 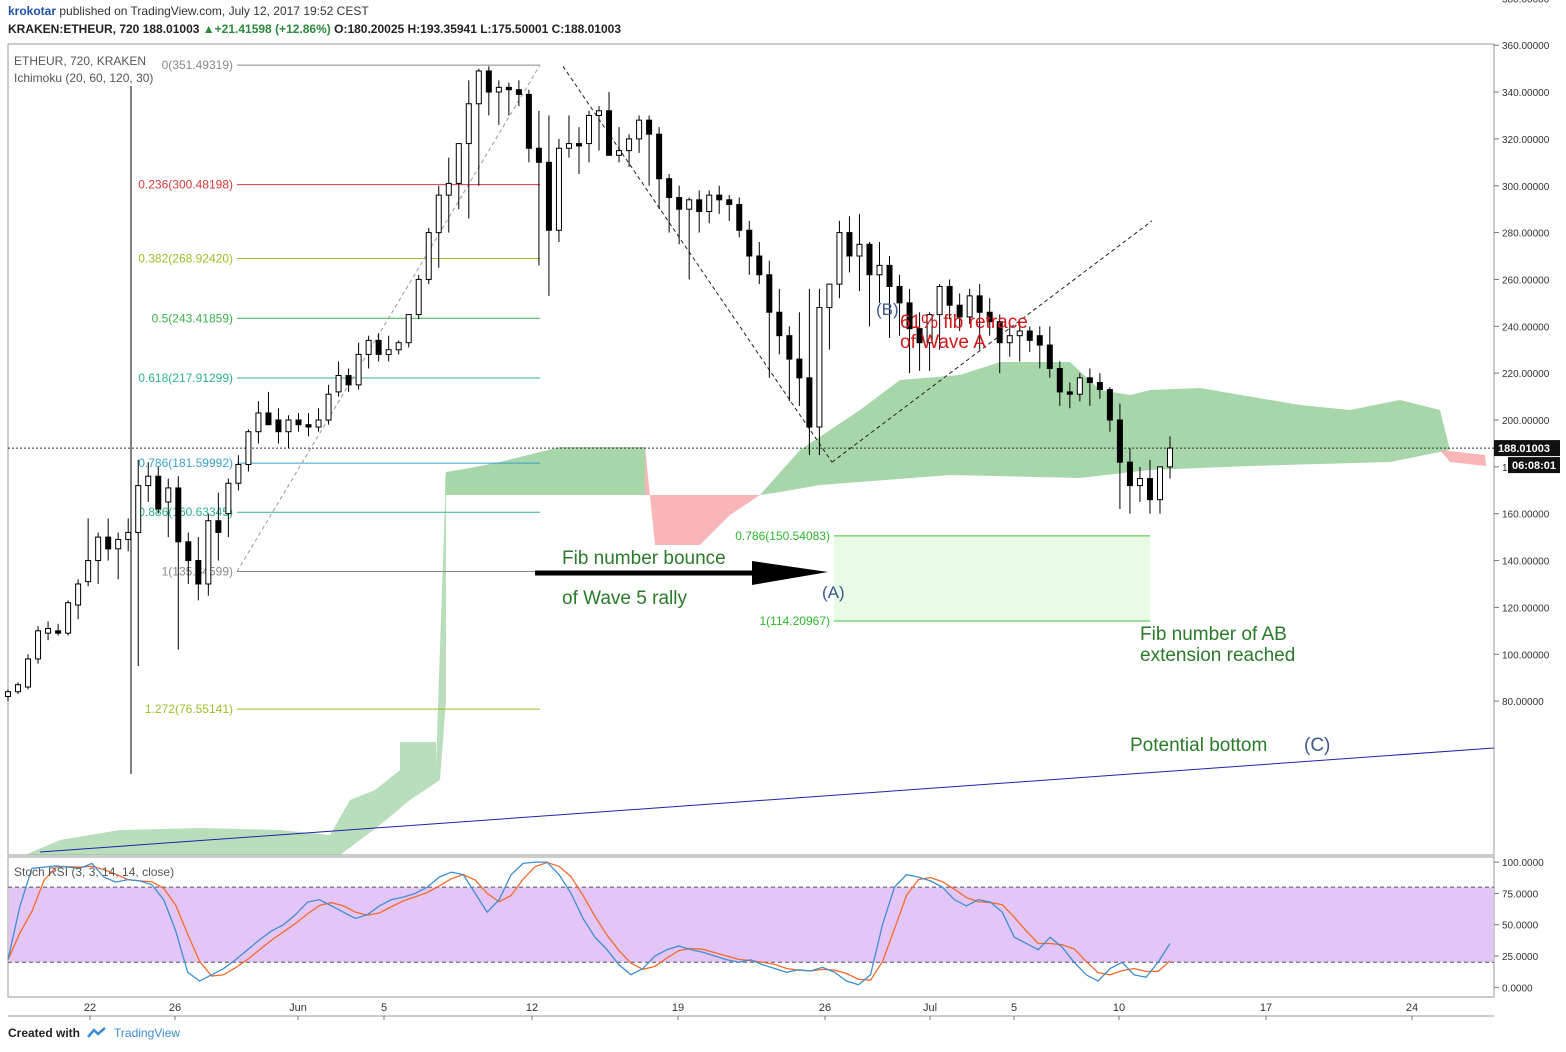 What do you see at coordinates (74, 29) in the screenshot?
I see `symbol-label: KRAKEN:ETHEUR, 720` at bounding box center [74, 29].